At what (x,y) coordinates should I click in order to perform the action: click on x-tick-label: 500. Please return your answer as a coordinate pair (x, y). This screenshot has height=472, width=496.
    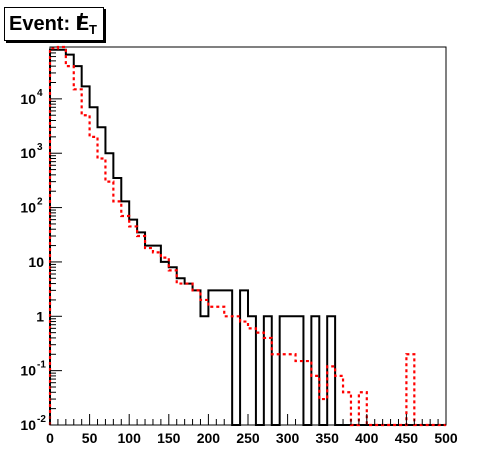
    Looking at the image, I should click on (446, 438).